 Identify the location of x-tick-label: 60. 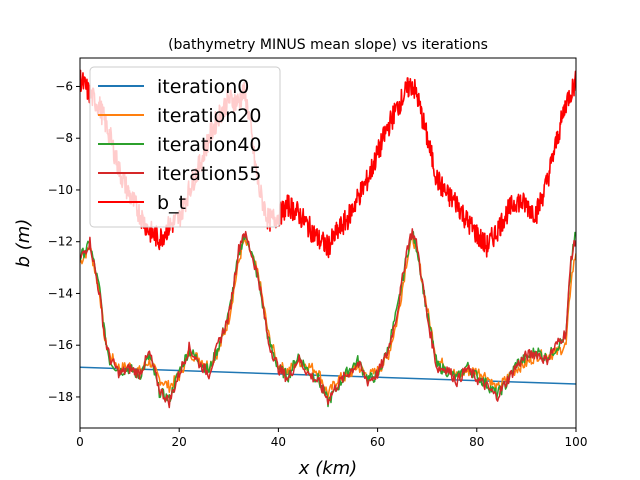
(377, 442).